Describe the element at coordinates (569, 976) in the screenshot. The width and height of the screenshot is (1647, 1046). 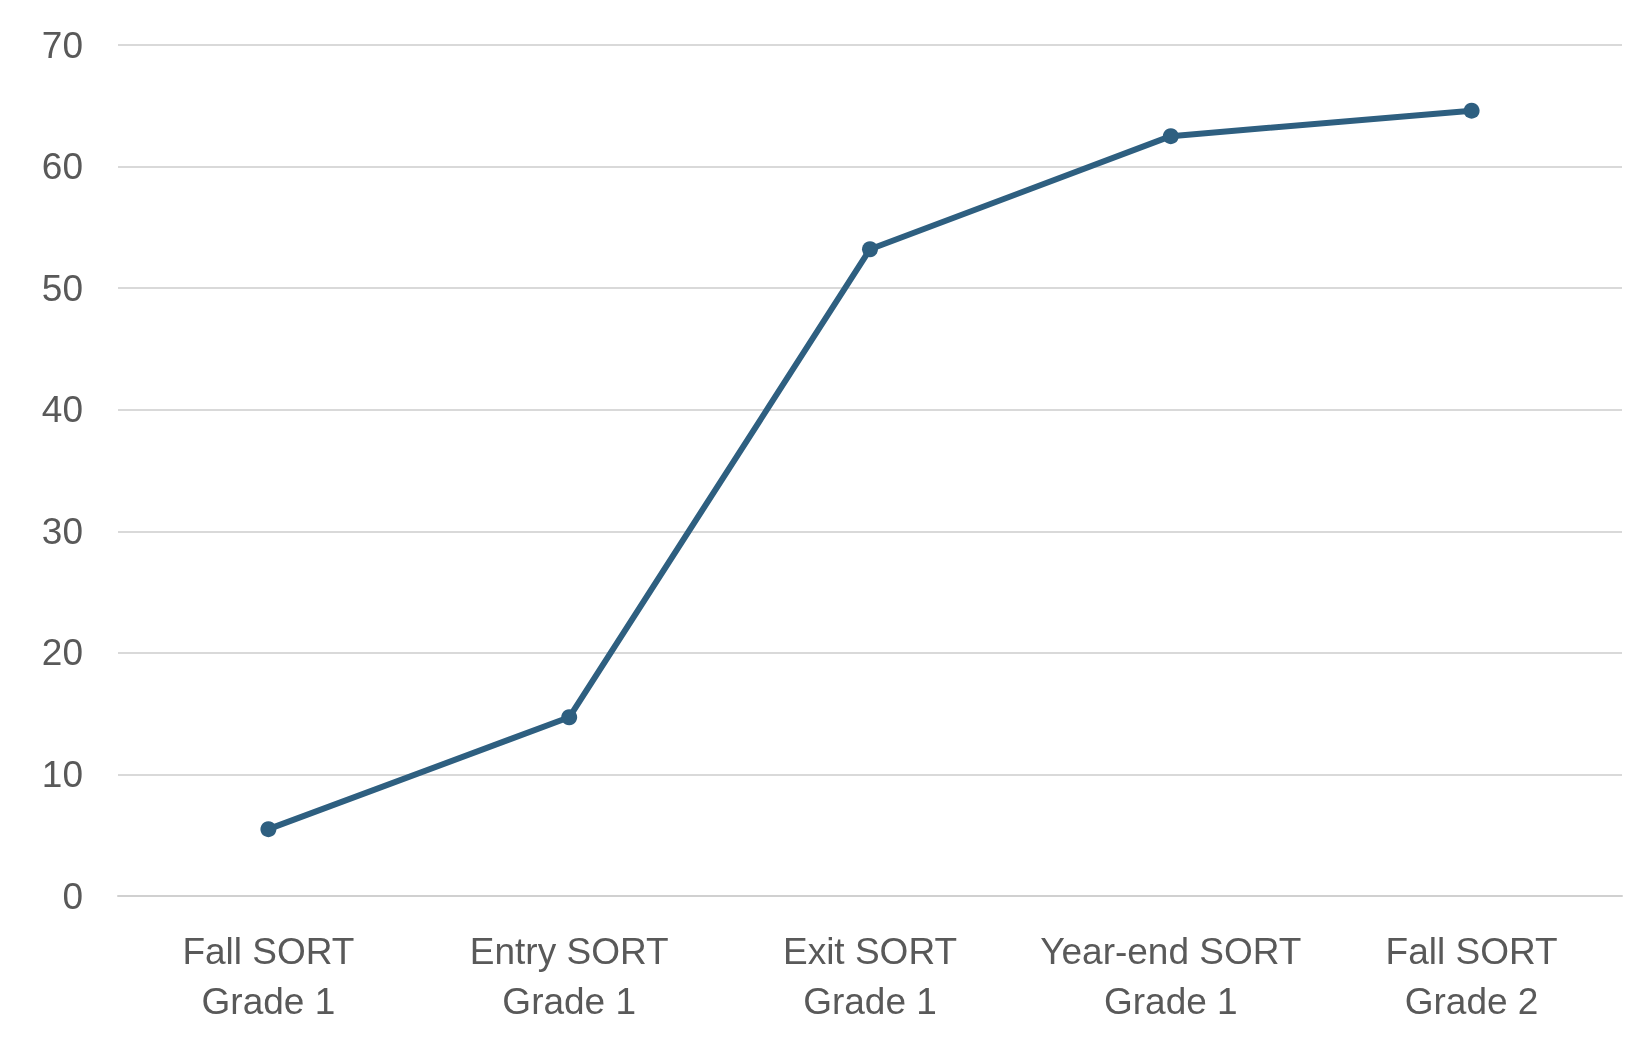
I see `x-tick-label: Entry SORT Grade 1` at that location.